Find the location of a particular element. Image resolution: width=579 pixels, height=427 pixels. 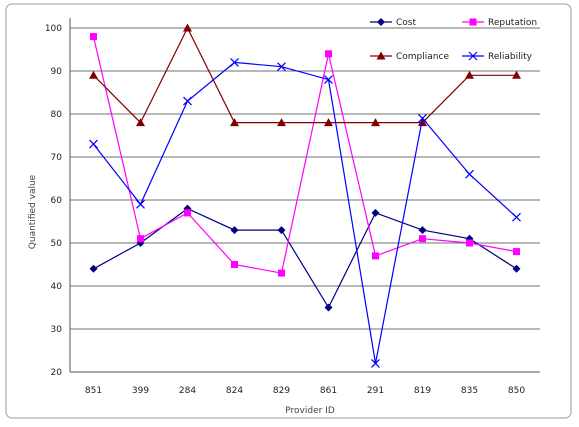

legend-label: Cost is located at coordinates (406, 23).